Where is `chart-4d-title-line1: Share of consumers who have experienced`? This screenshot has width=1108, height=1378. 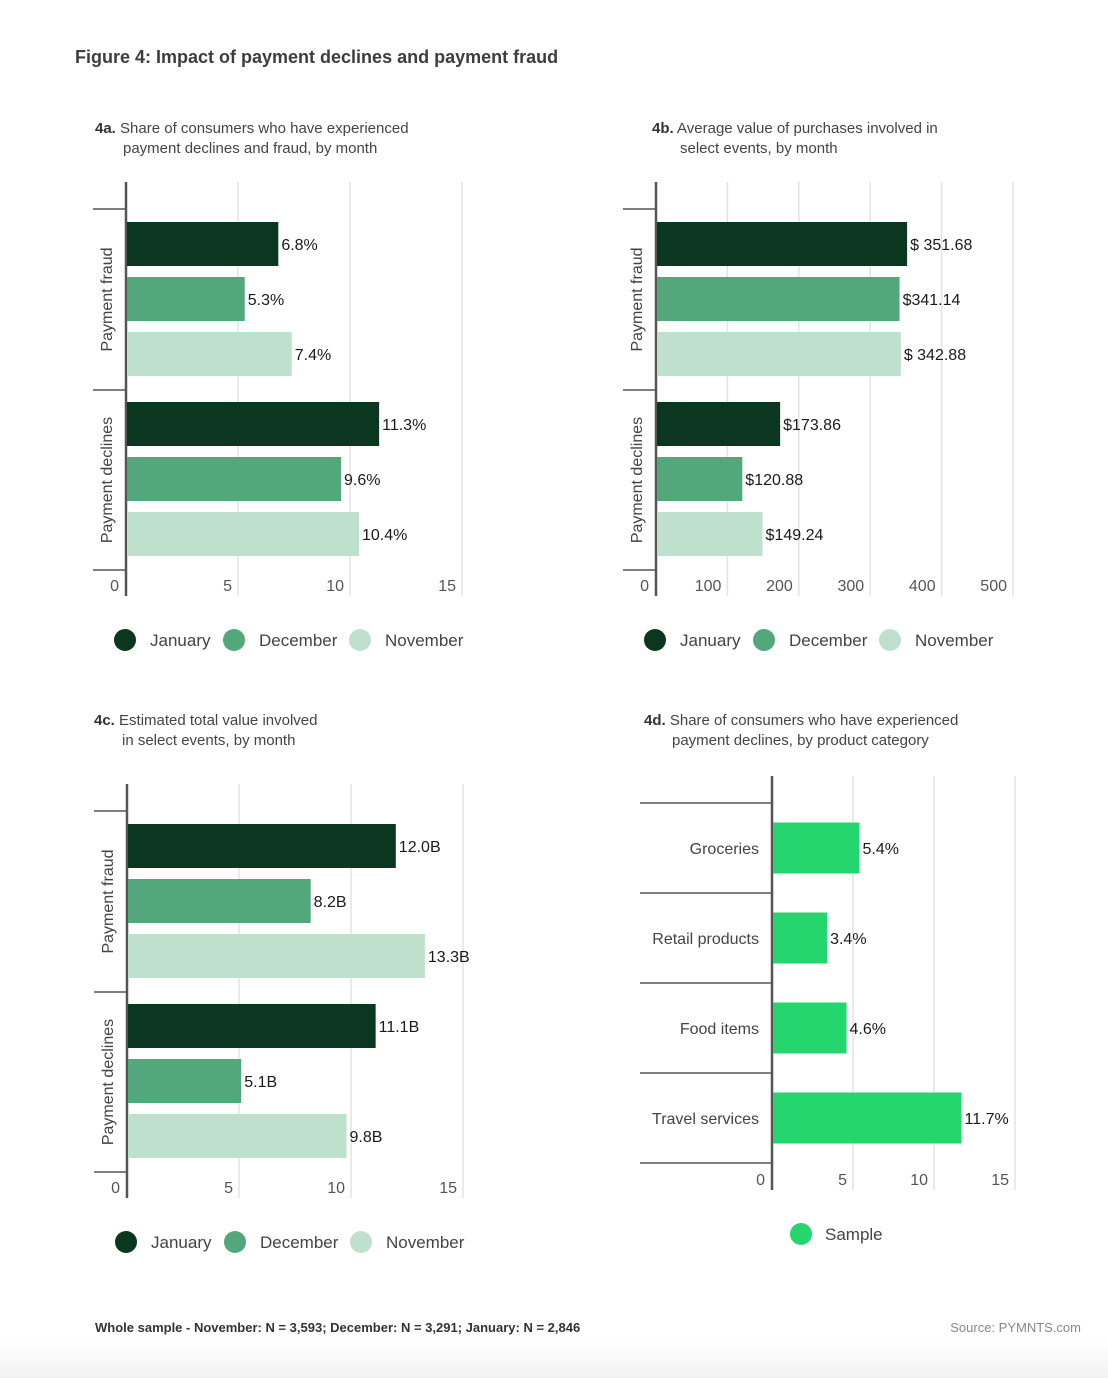 chart-4d-title-line1: Share of consumers who have experienced is located at coordinates (814, 720).